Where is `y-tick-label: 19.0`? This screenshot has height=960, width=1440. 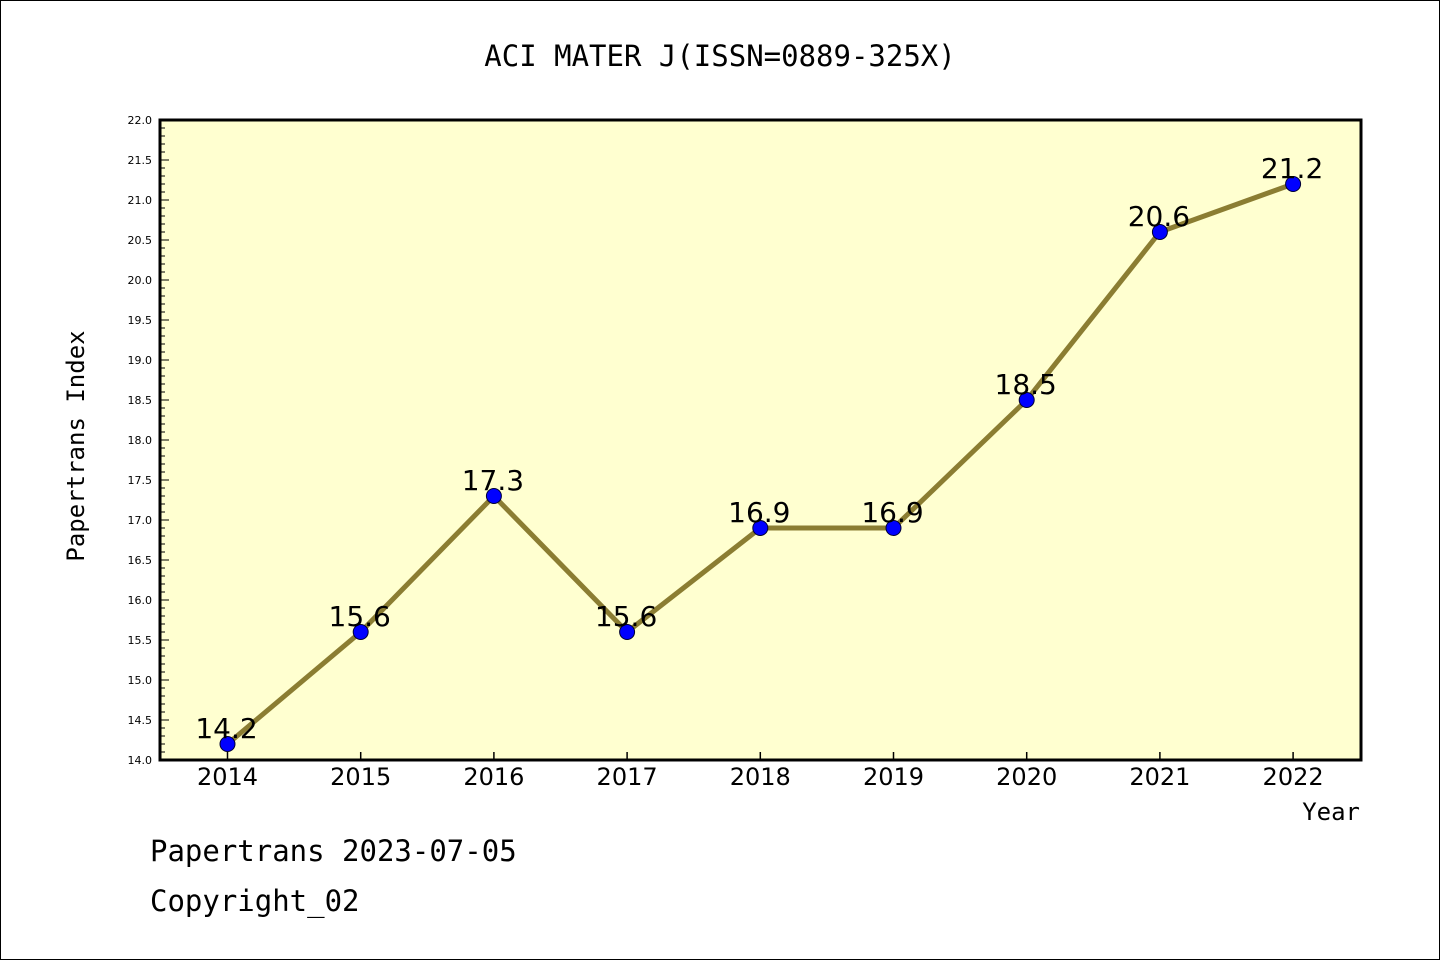
y-tick-label: 19.0 is located at coordinates (140, 360).